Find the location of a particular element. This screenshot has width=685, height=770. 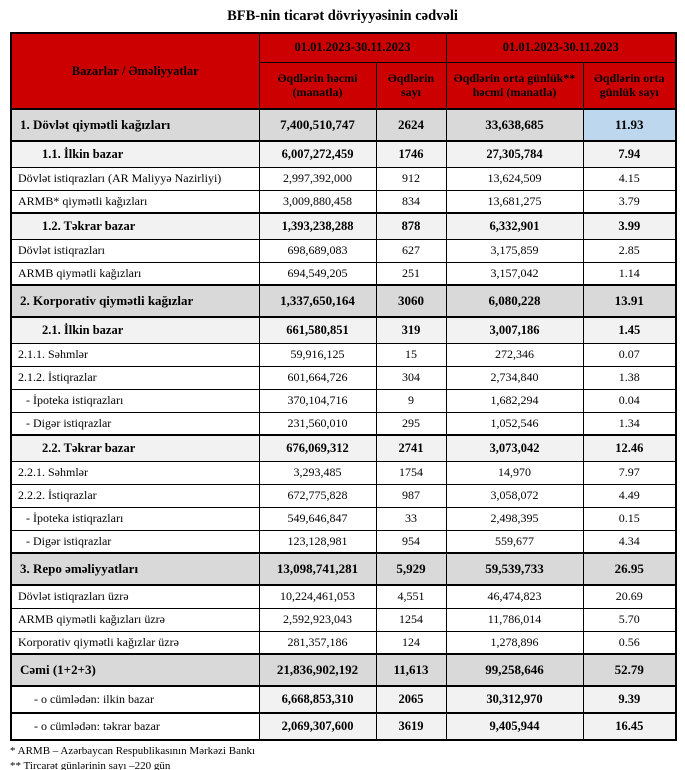

cell-value: 6,332,901 is located at coordinates (514, 226).